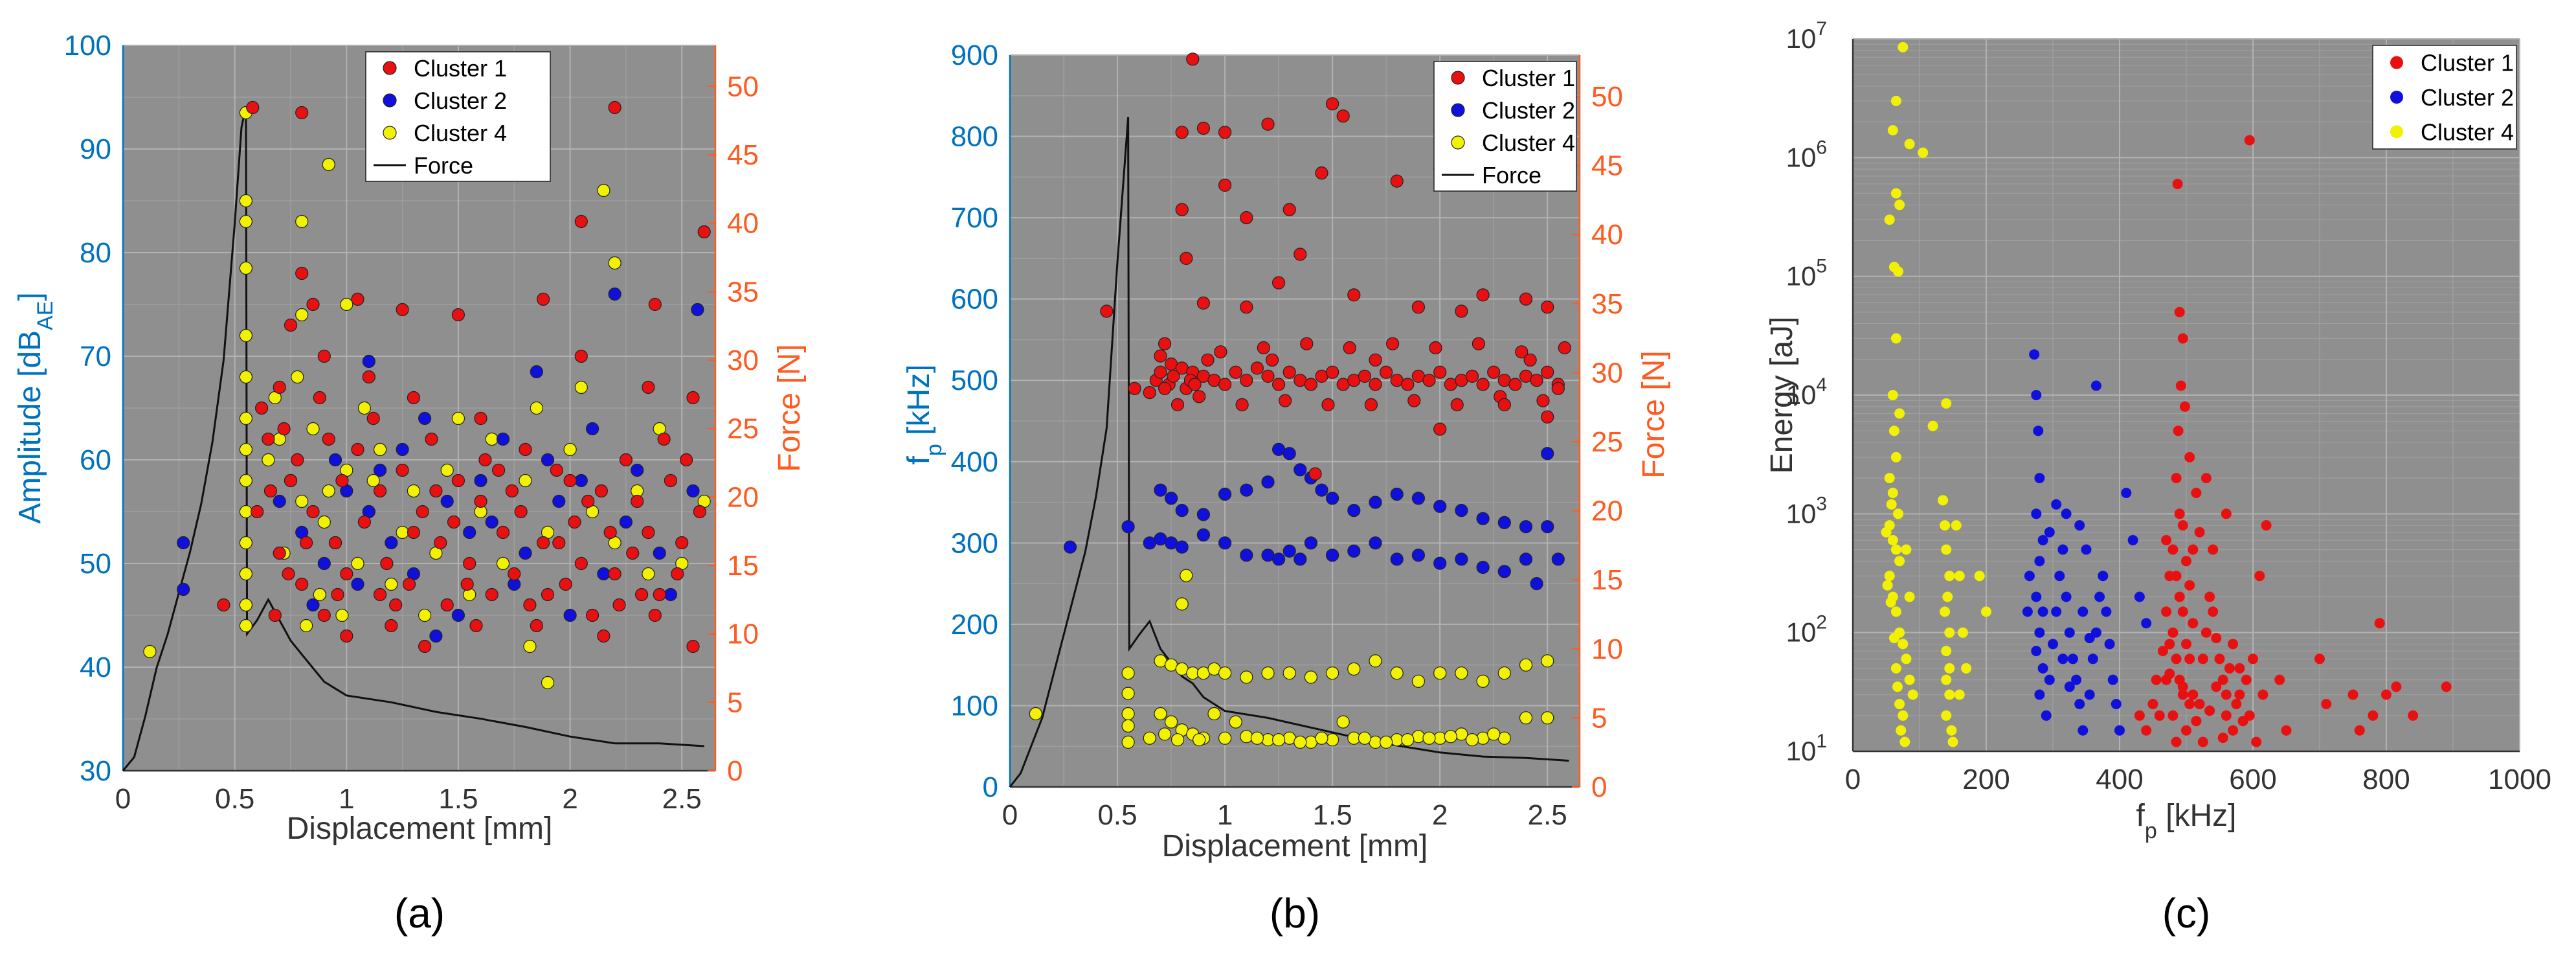 The width and height of the screenshot is (2576, 967). Describe the element at coordinates (2386, 779) in the screenshot. I see `x-tick-label: 800` at that location.